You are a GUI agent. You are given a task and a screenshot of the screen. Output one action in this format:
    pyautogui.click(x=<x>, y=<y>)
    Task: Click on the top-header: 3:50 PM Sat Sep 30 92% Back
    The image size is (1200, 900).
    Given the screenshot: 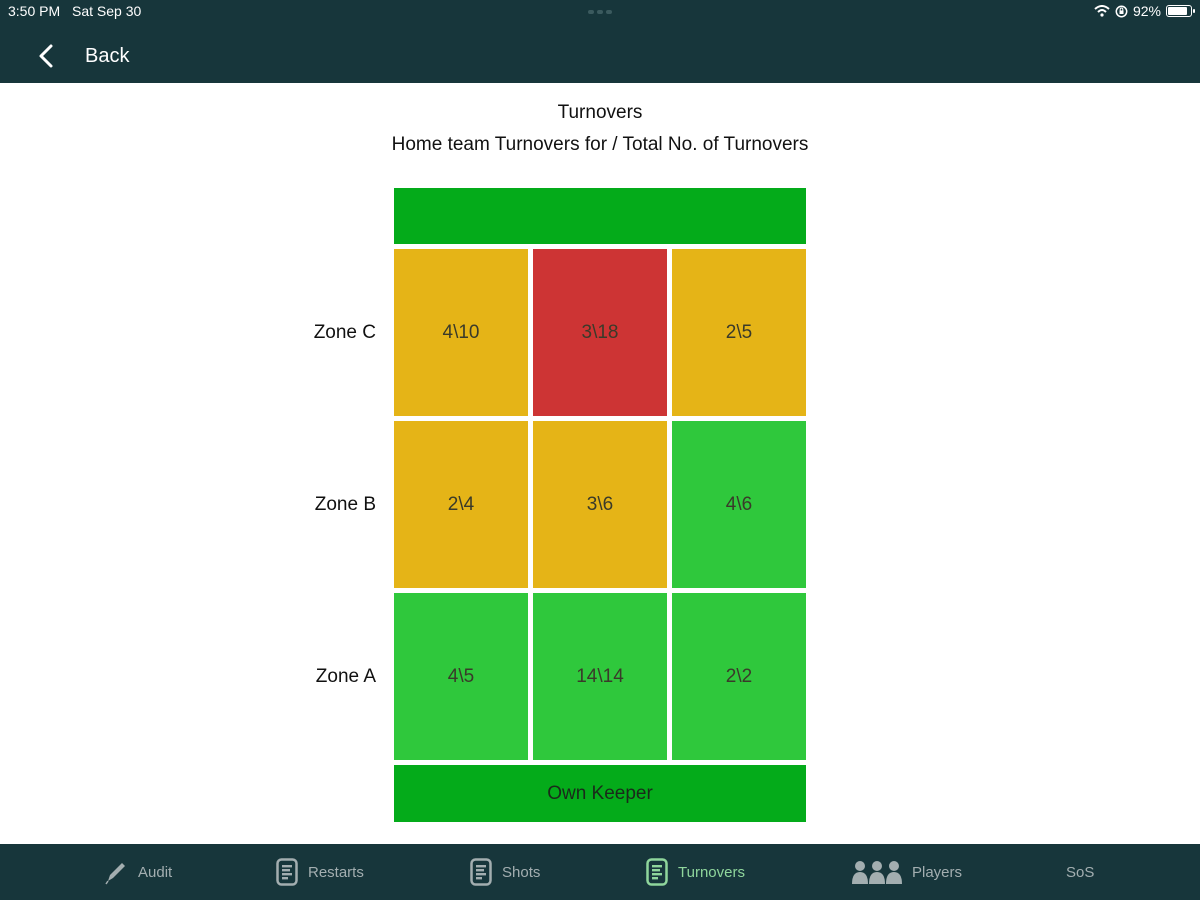 What is the action you would take?
    pyautogui.click(x=600, y=41)
    